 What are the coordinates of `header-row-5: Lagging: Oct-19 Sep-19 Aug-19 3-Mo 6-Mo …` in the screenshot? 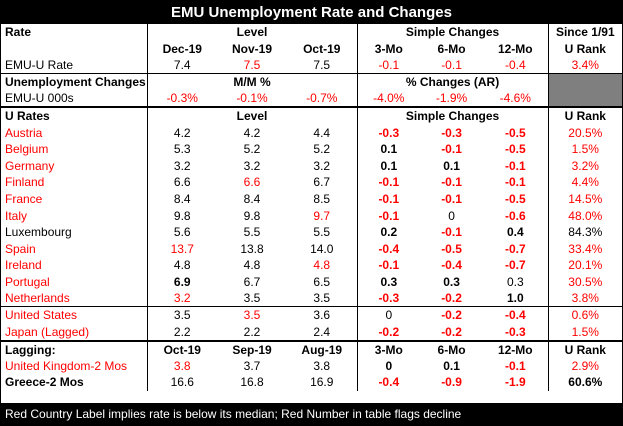 It's located at (312, 348).